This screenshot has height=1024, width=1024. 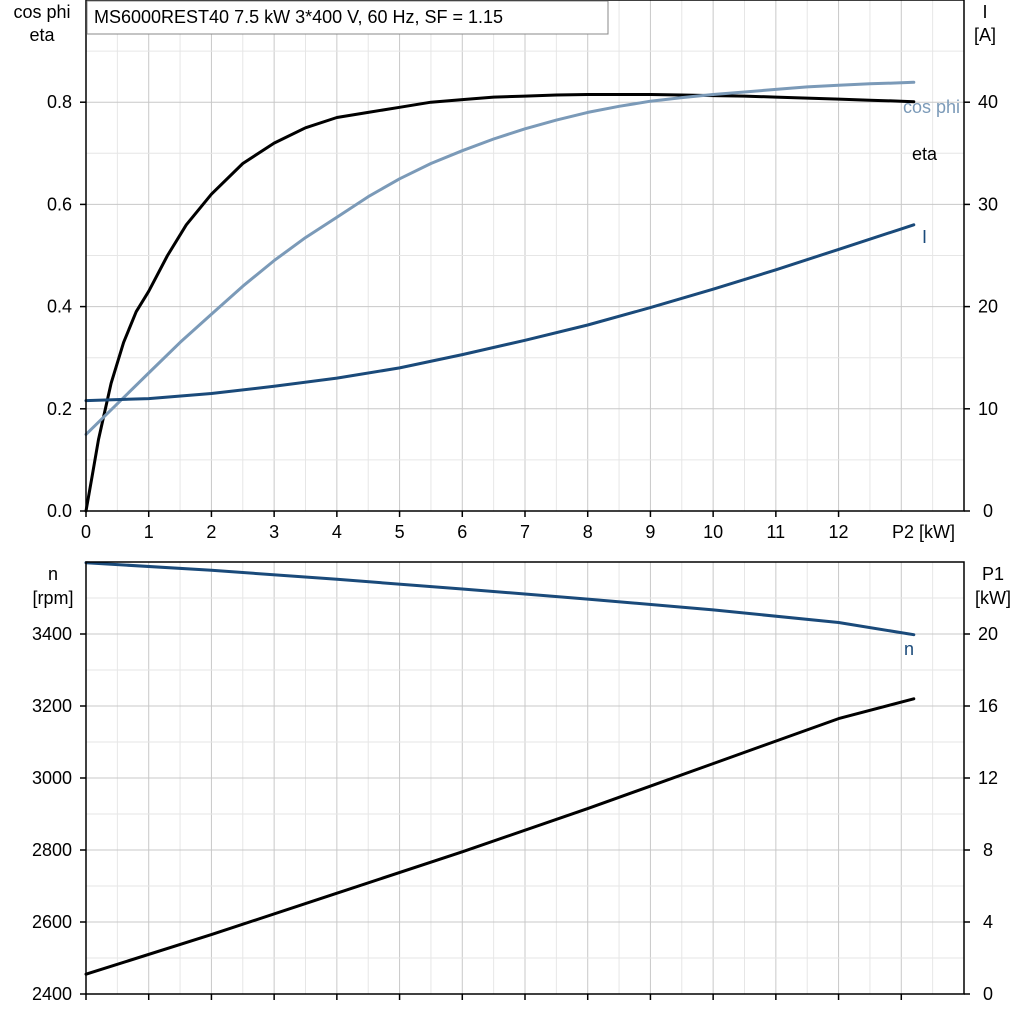 I want to click on x-tick-label: 6, so click(x=462, y=532).